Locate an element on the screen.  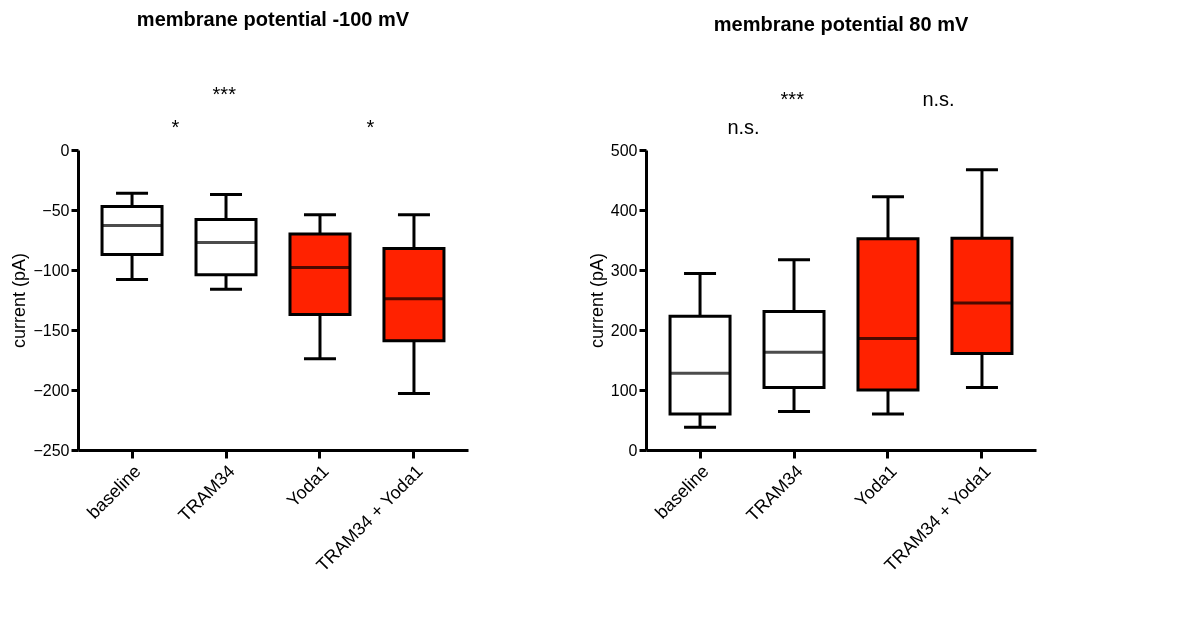
y-tick-label: 100 is located at coordinates (624, 390).